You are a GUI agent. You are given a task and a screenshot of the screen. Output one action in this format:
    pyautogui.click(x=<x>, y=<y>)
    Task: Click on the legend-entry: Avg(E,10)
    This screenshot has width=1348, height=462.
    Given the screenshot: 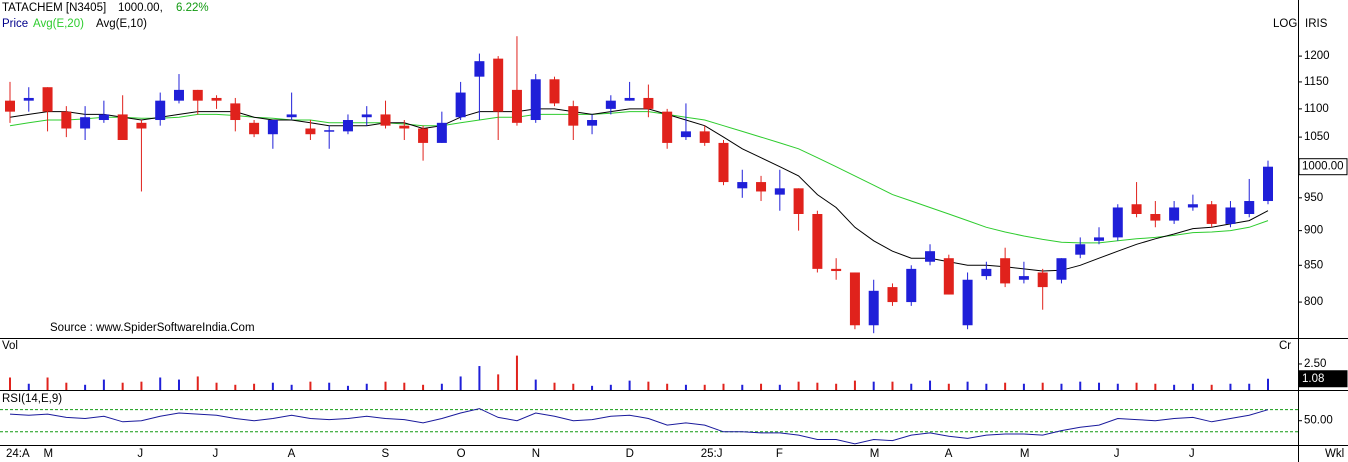 What is the action you would take?
    pyautogui.click(x=121, y=24)
    